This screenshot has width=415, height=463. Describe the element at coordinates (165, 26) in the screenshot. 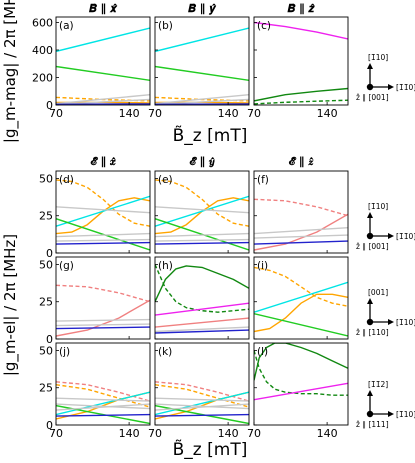

I see `panel-label: (b)` at that location.